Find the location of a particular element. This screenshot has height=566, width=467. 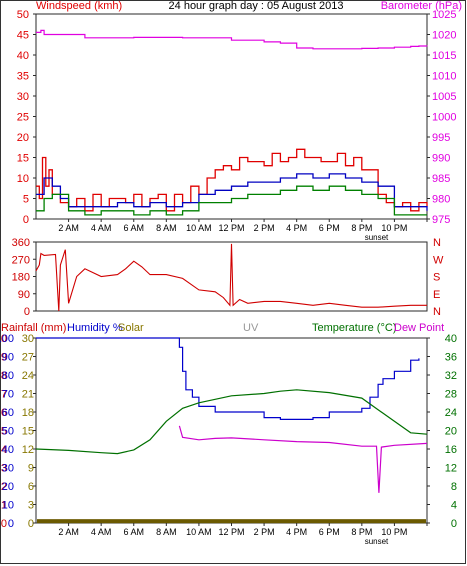

humidity-tick-label: 10 is located at coordinates (8, 506).